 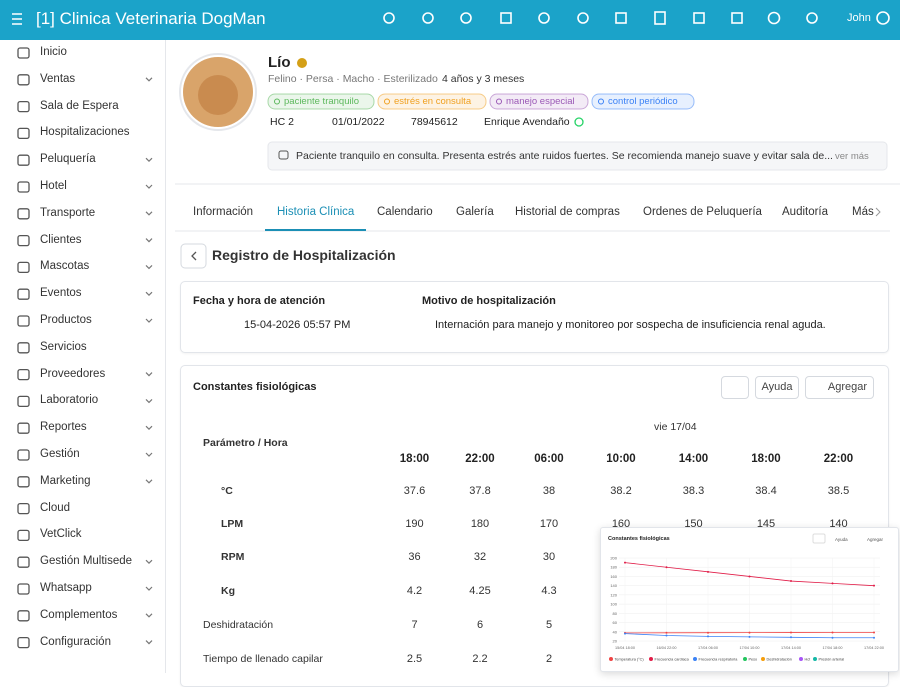 What do you see at coordinates (852, 156) in the screenshot?
I see `see-more: ver más` at bounding box center [852, 156].